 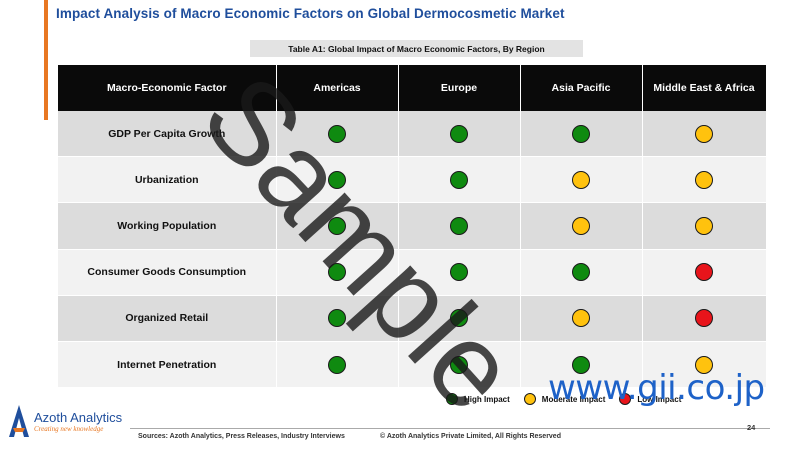 I want to click on logo-name: Azoth Analytics, so click(x=78, y=417).